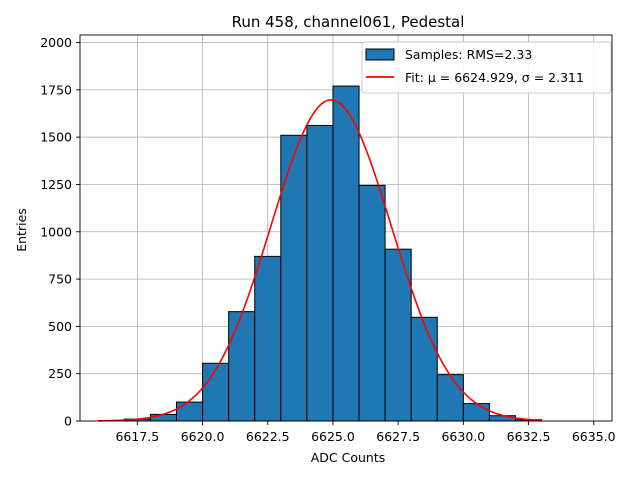 Image resolution: width=640 pixels, height=480 pixels. I want to click on x-tick-label: 6622.5, so click(268, 436).